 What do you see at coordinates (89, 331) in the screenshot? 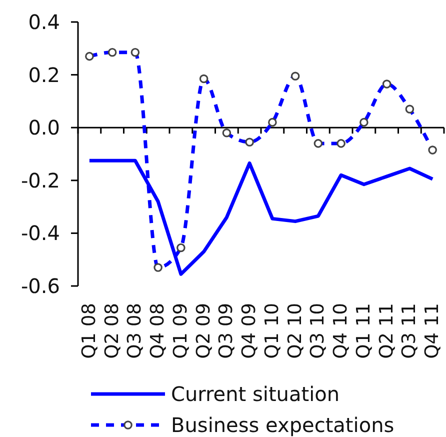
I see `x-tick-label: Q1 08` at bounding box center [89, 331].